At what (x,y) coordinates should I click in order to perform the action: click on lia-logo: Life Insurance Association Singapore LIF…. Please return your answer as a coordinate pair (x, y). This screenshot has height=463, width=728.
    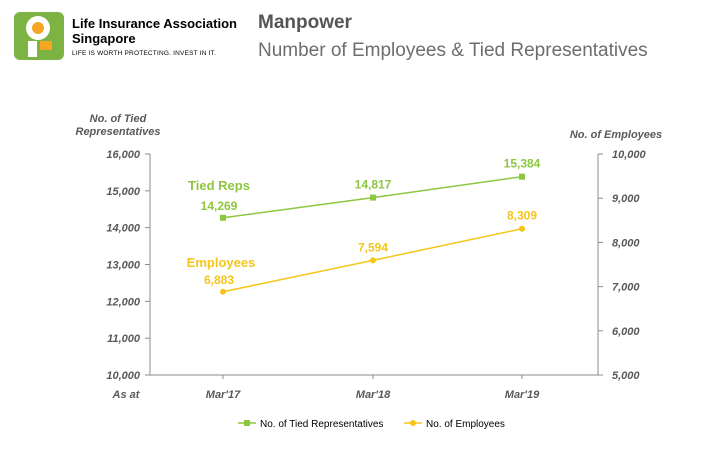
    Looking at the image, I should click on (129, 38).